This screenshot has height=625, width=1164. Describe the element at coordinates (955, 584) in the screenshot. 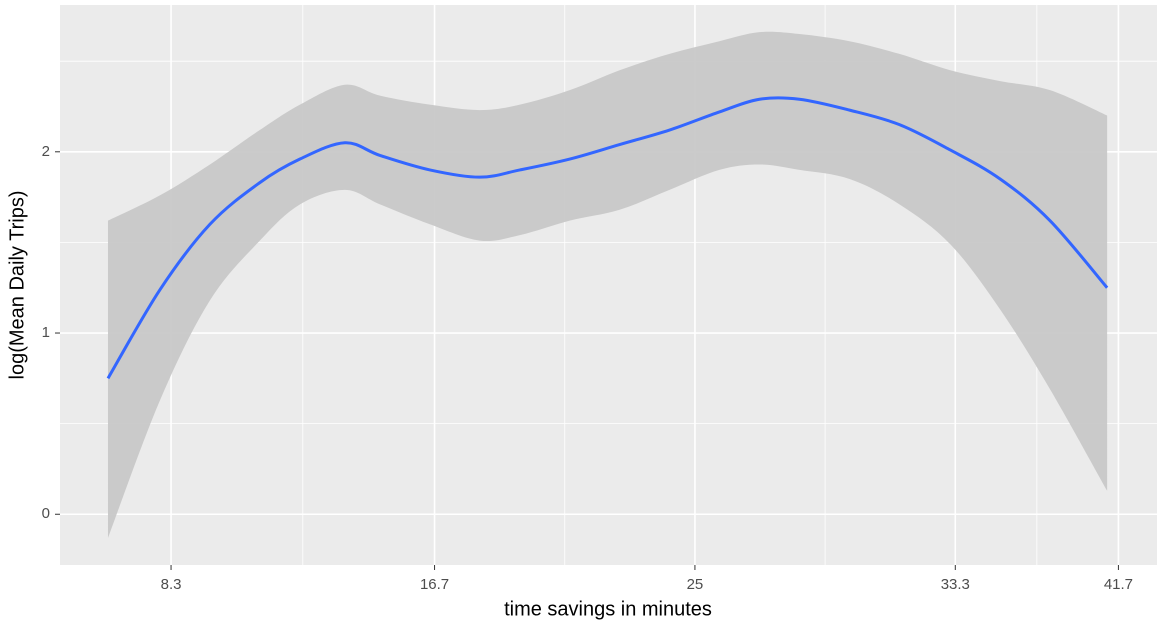

I see `x-tick-label: 33.3` at that location.